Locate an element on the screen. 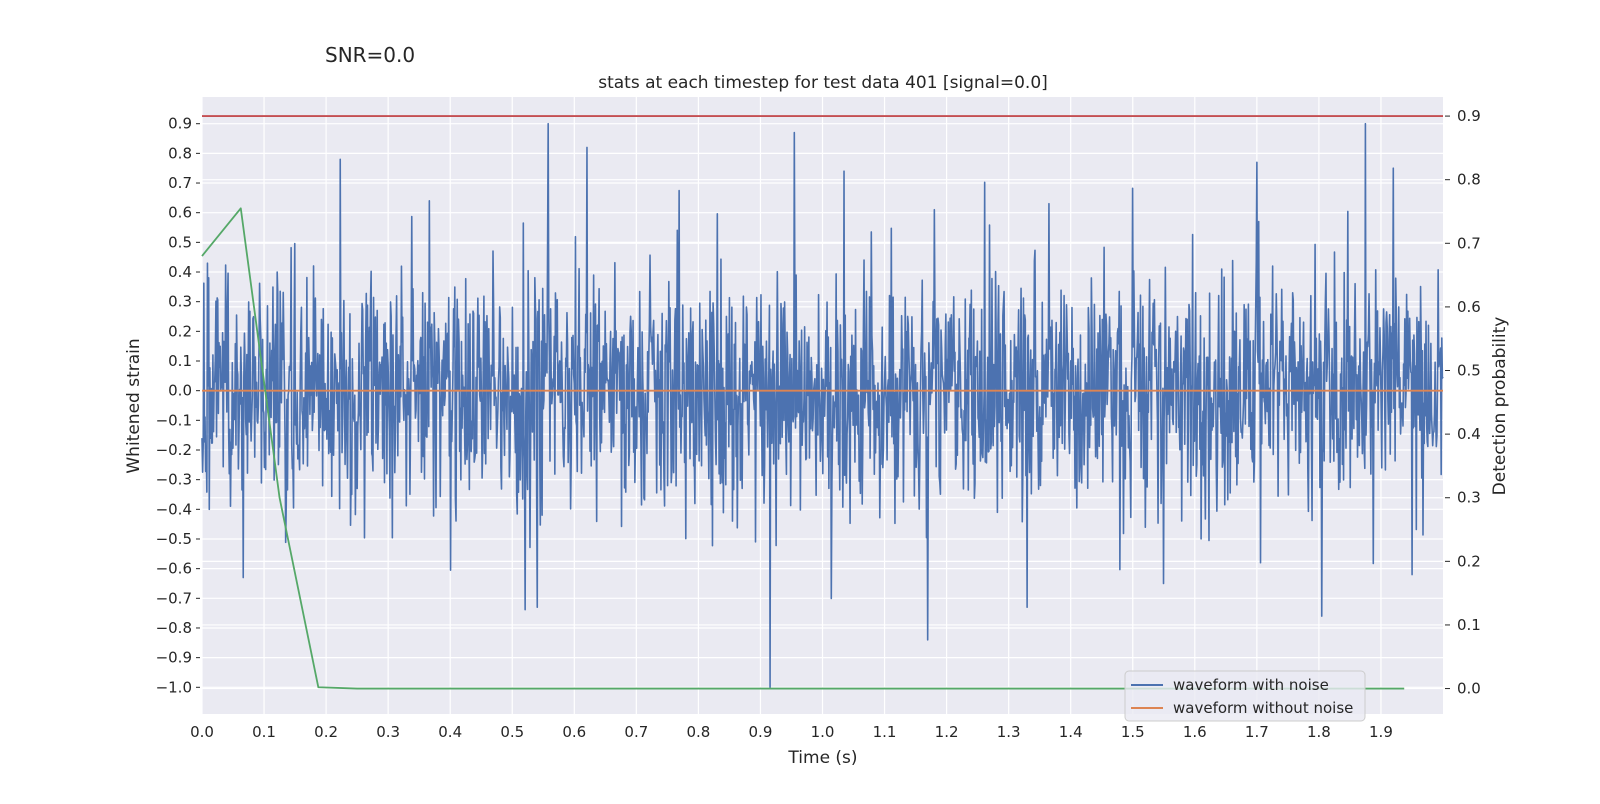 This screenshot has width=1600, height=804. left-y-tick-label: −0.3 is located at coordinates (174, 480).